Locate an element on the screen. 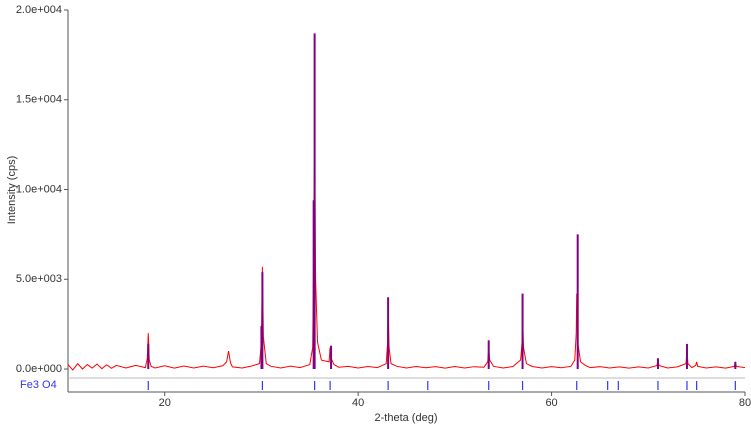 The image size is (751, 426). x-tick-label: 40 is located at coordinates (358, 403).